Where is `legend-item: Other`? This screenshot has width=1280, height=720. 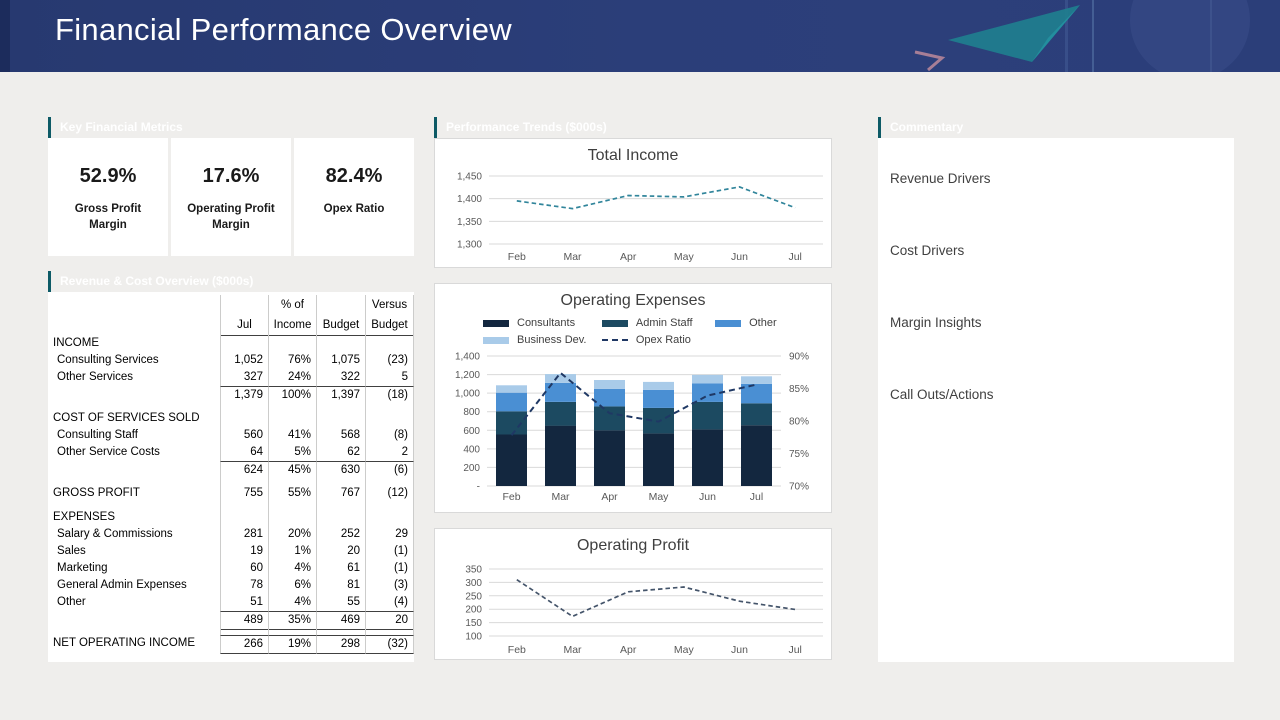
legend-item: Other is located at coordinates (766, 323).